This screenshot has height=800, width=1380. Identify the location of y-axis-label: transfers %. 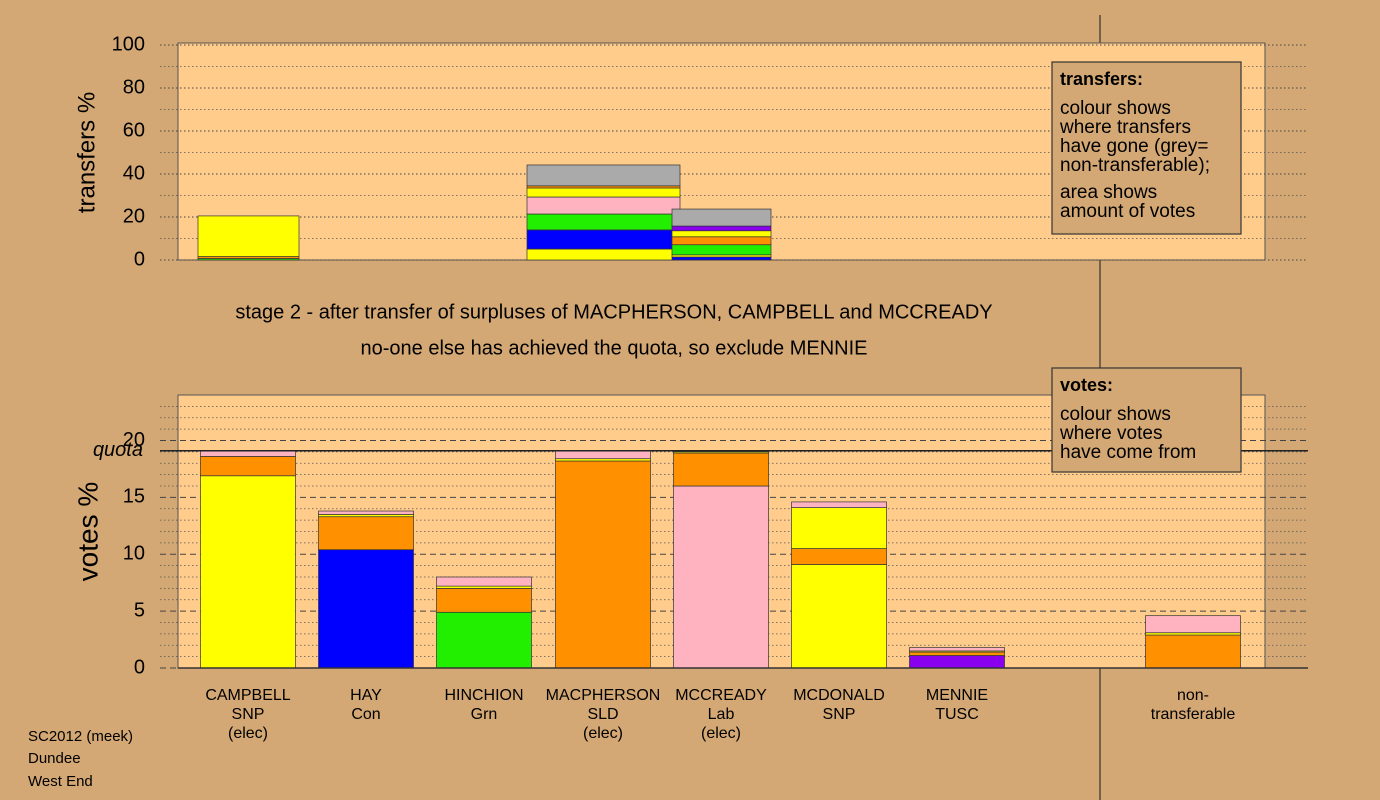
(86, 152).